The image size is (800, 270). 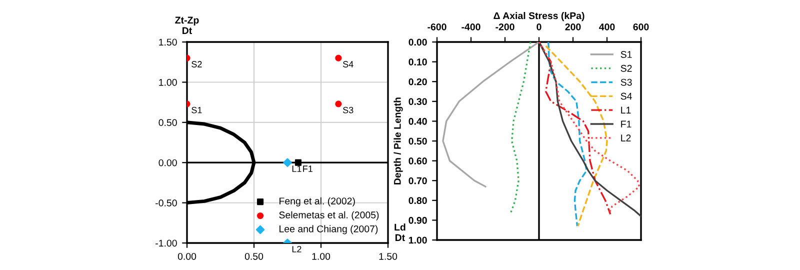 I want to click on y-tick-label: 0.70, so click(x=417, y=180).